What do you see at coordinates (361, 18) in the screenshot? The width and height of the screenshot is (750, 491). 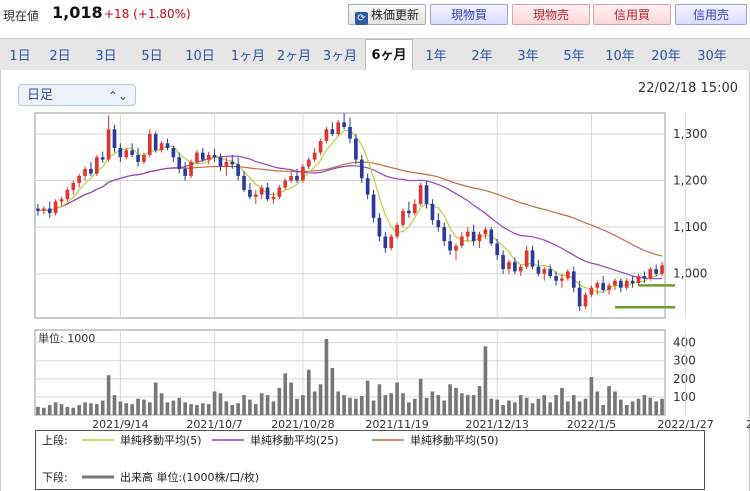 I see `refresh-icon: ⟳` at bounding box center [361, 18].